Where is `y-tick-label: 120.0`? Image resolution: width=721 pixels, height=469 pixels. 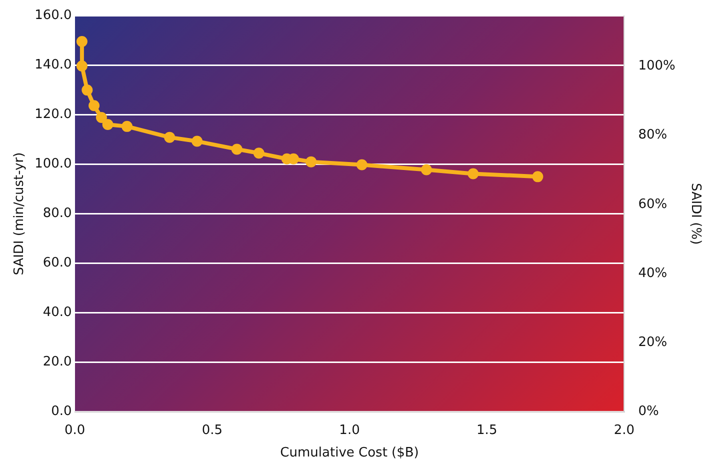
y-tick-label: 120.0 is located at coordinates (53, 114).